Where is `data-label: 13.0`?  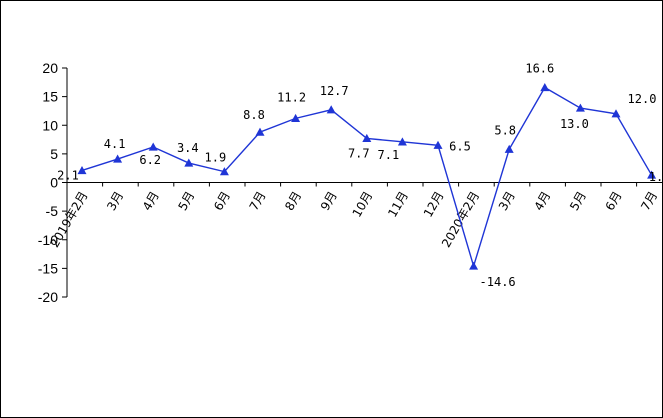
data-label: 13.0 is located at coordinates (574, 124).